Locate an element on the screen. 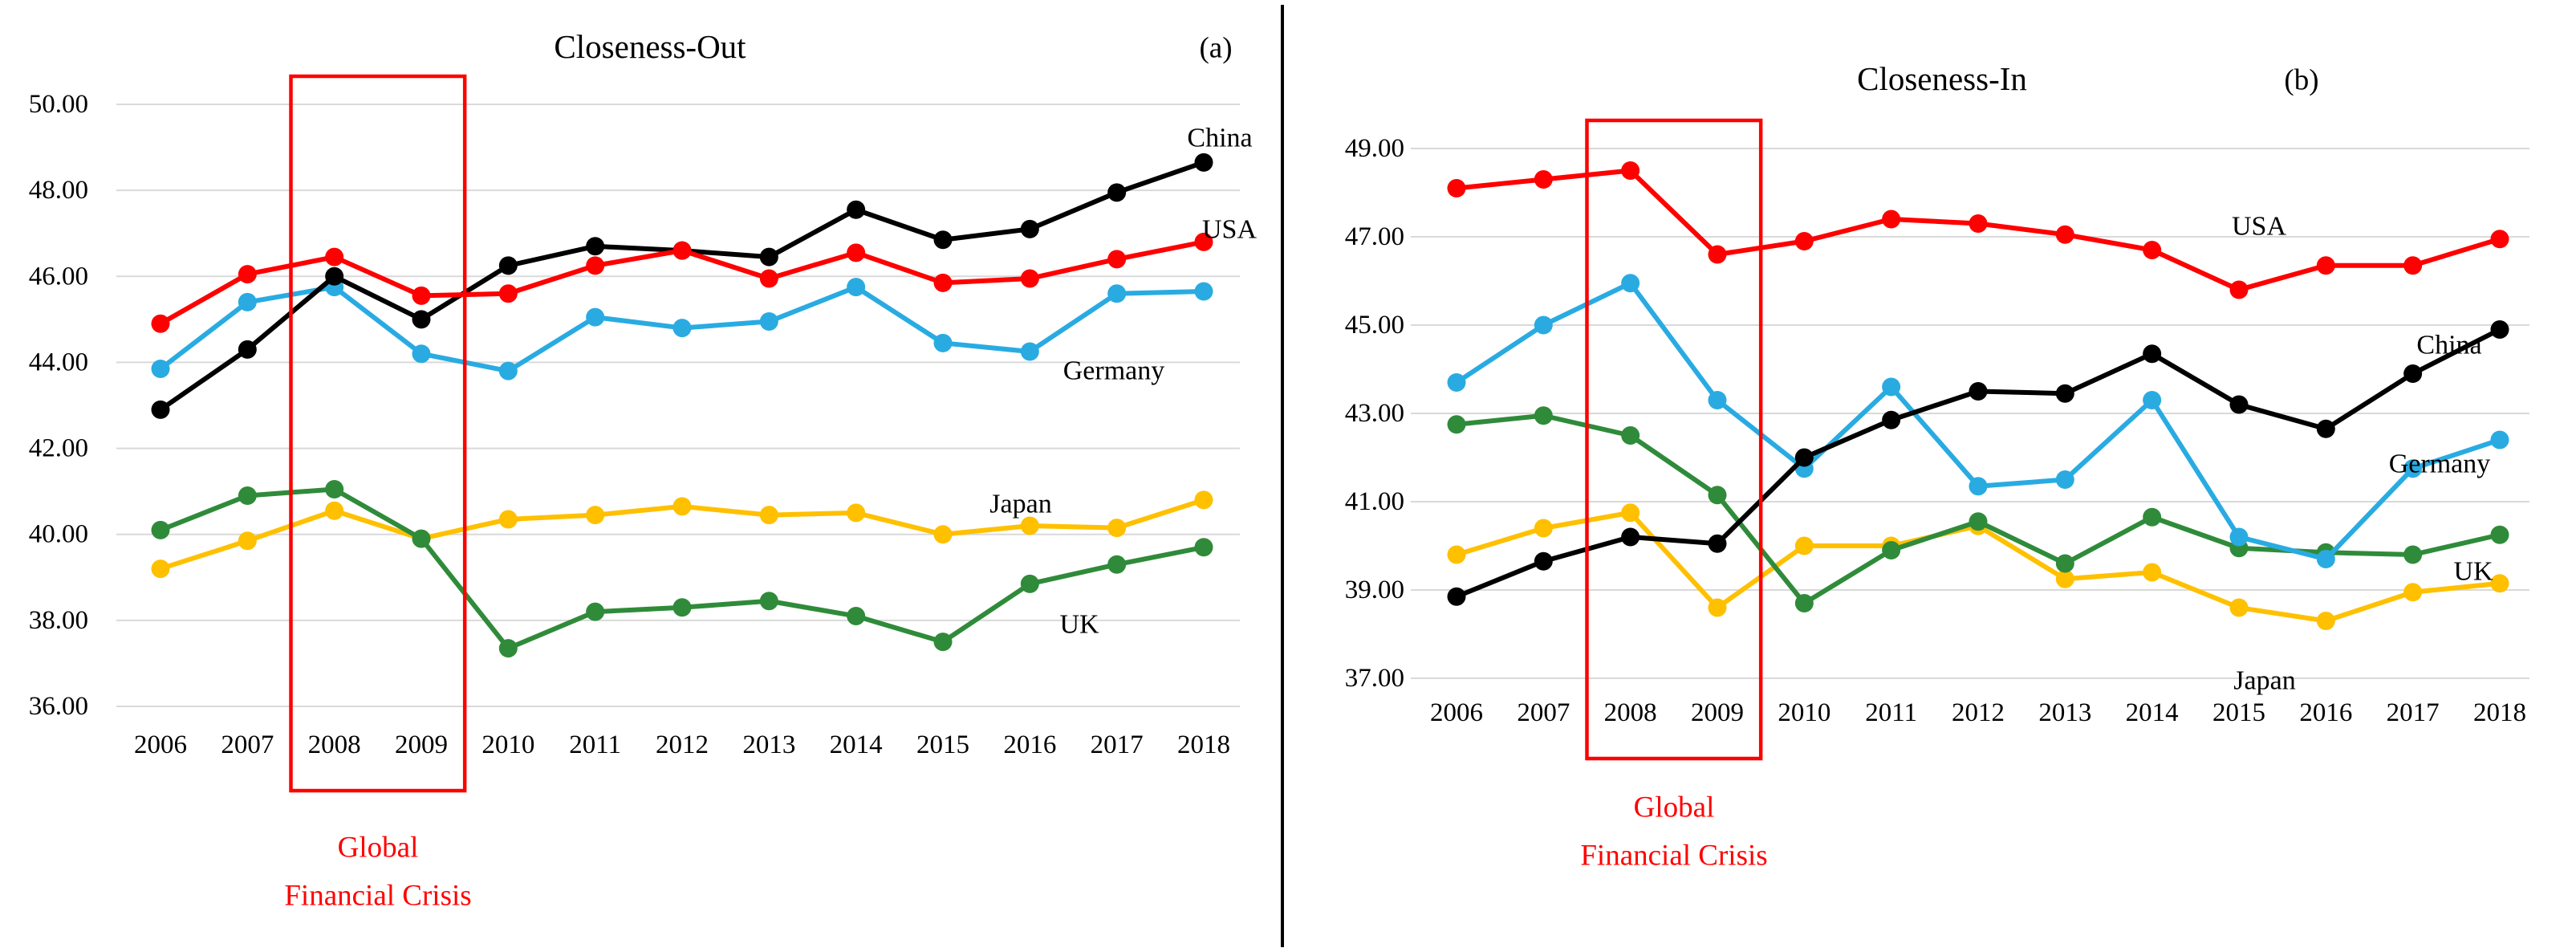 This screenshot has height=952, width=2576. chart-title-closeness-out: Closeness-Out is located at coordinates (650, 46).